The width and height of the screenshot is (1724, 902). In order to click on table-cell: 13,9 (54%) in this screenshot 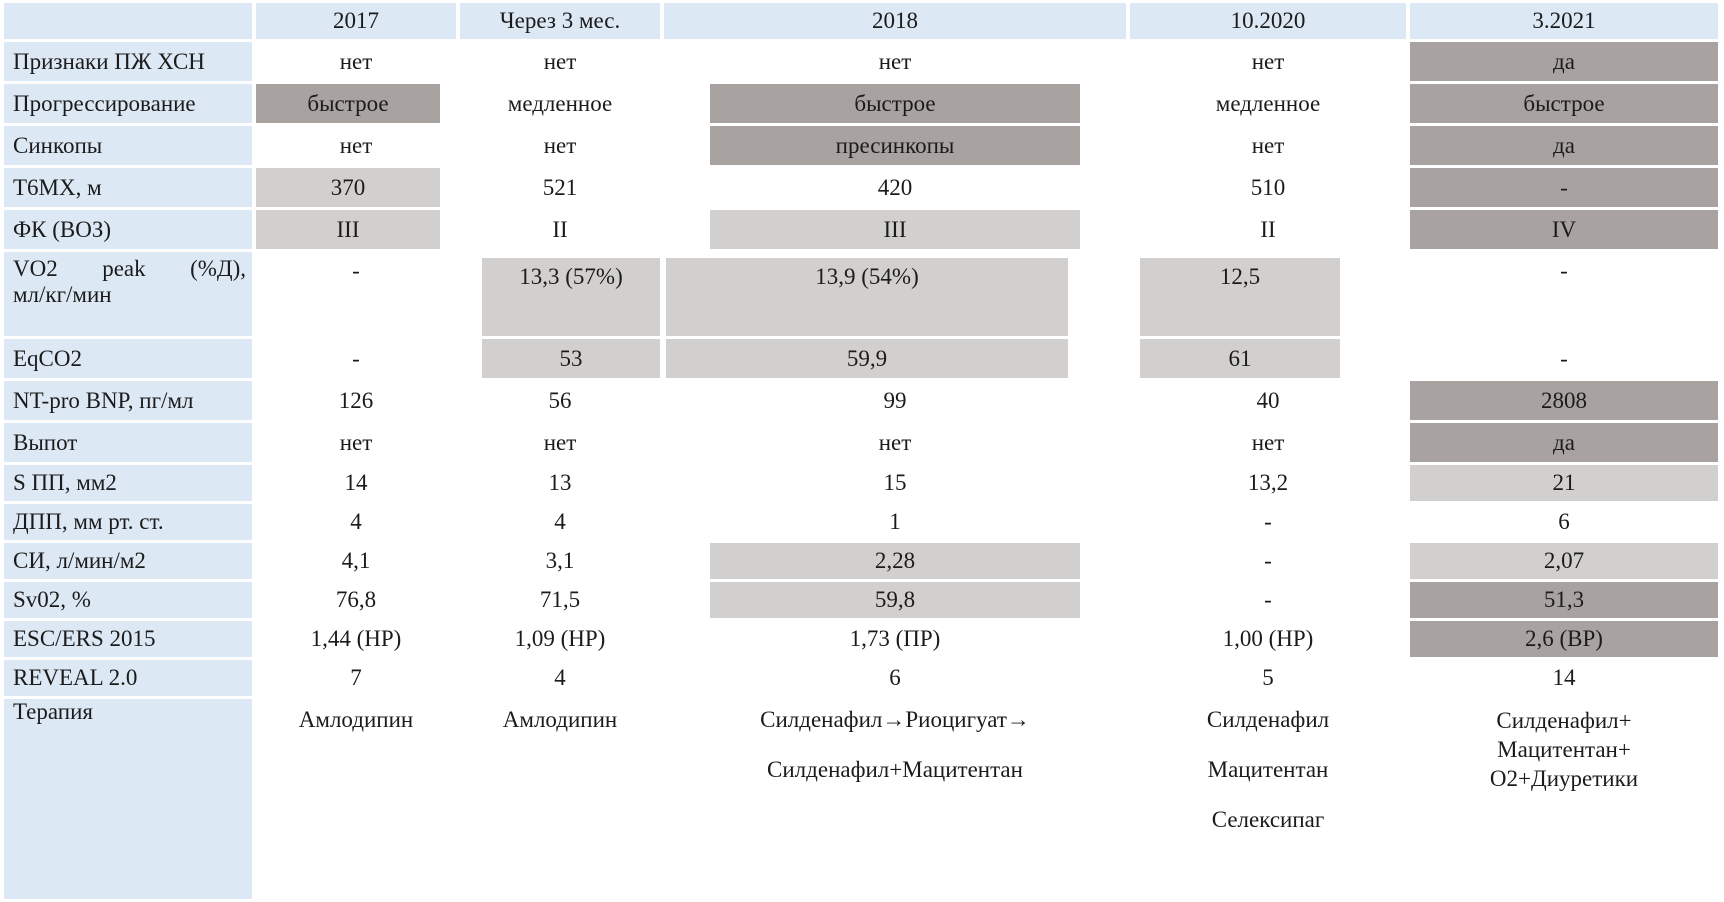, I will do `click(895, 294)`.